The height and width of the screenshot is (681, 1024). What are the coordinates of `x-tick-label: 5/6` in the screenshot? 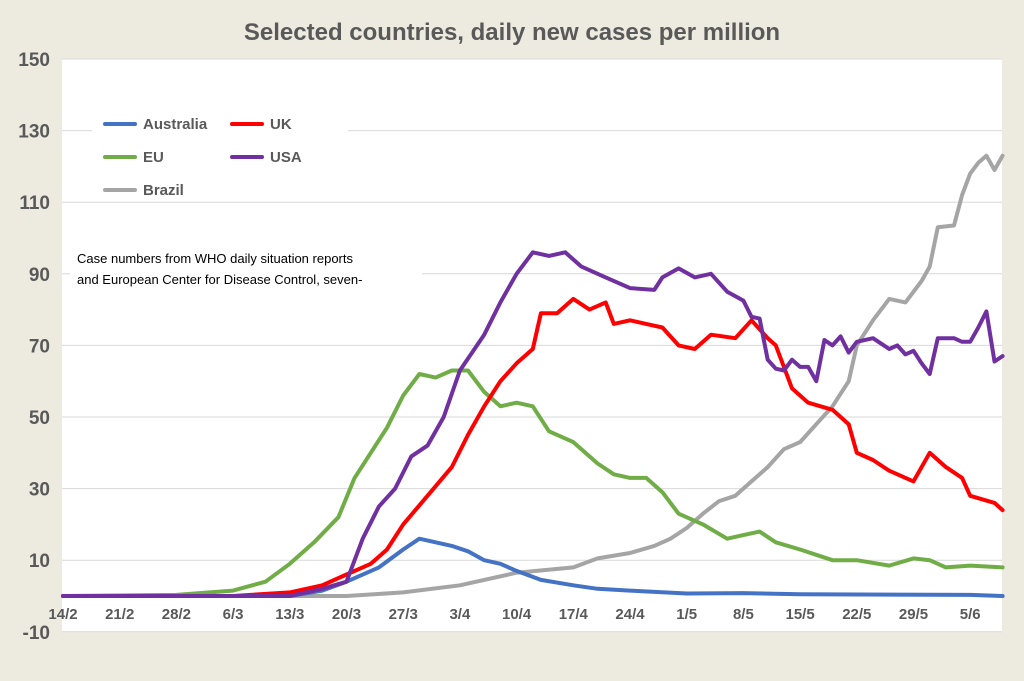 It's located at (970, 614).